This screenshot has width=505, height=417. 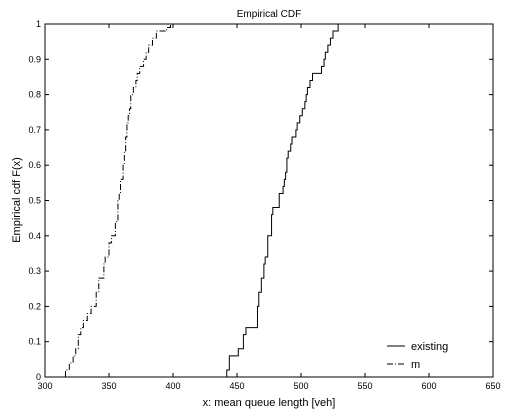 What do you see at coordinates (38, 24) in the screenshot?
I see `y-tick-label: 1` at bounding box center [38, 24].